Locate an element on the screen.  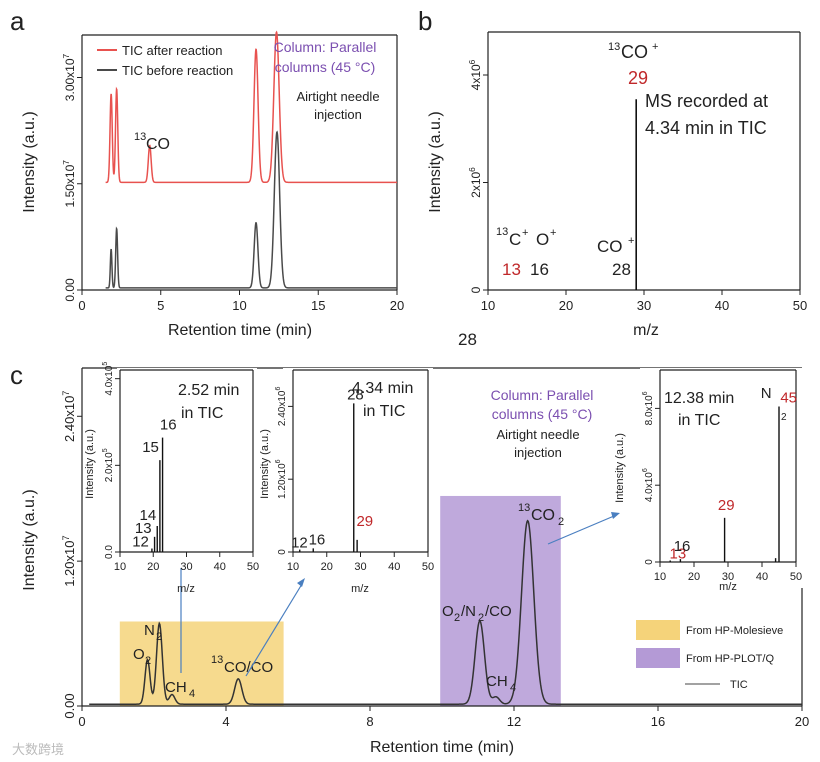
c-onco-co: /CO is located at coordinates (498, 611).